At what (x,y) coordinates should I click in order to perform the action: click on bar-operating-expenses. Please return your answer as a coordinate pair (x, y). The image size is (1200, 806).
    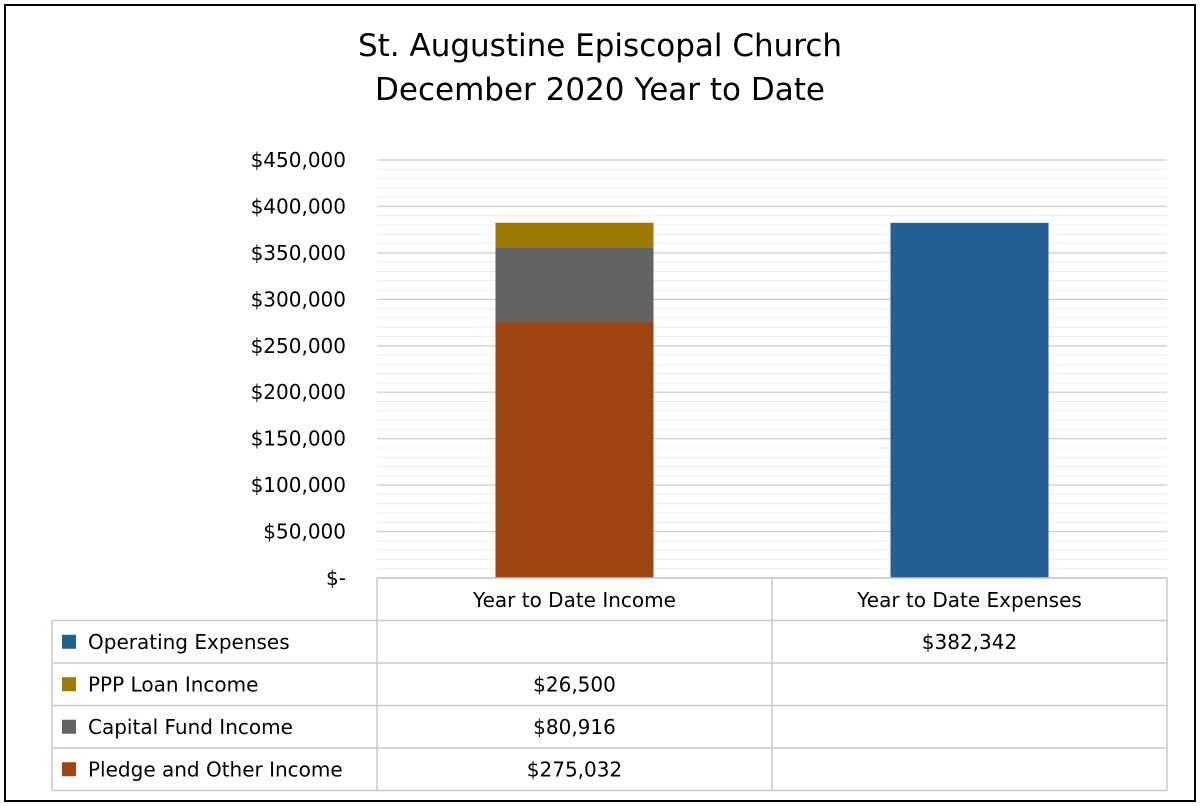
    Looking at the image, I should click on (969, 400).